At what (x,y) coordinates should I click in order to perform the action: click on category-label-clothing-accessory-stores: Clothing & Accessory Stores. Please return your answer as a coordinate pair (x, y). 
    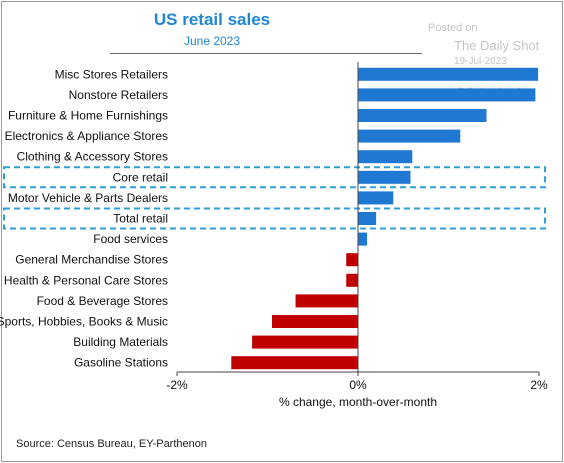
    Looking at the image, I should click on (92, 157).